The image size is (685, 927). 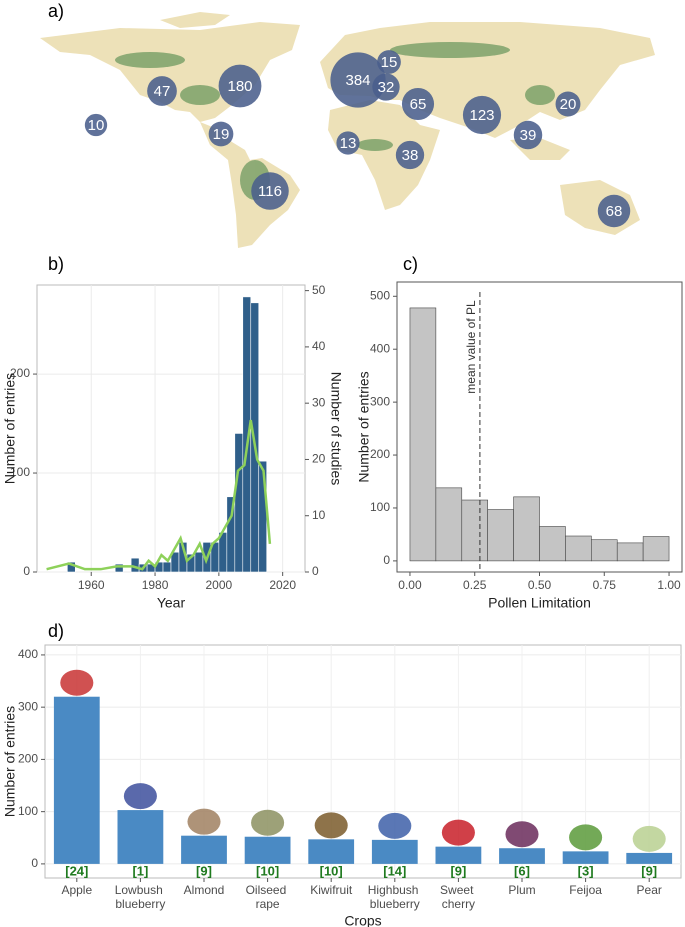 I want to click on y-tick-label: 20, so click(x=319, y=459).